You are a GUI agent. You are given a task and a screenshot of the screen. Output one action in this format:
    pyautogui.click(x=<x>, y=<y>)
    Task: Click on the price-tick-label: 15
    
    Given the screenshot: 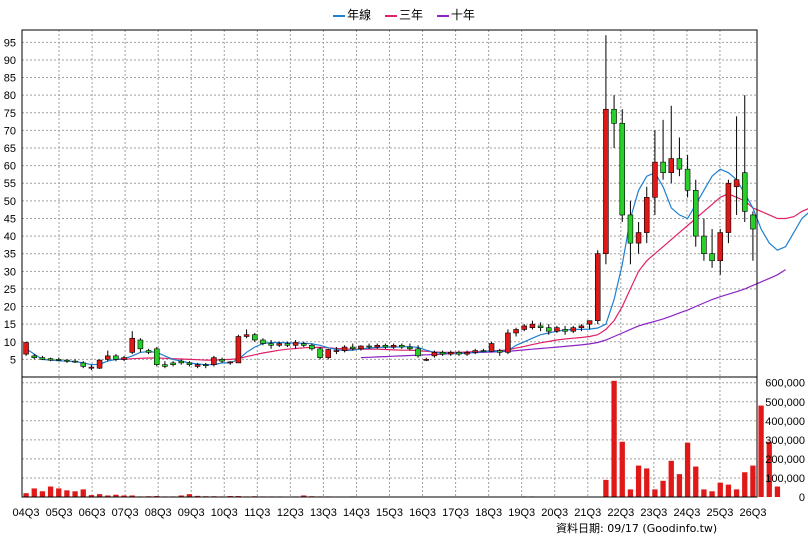 What is the action you would take?
    pyautogui.click(x=10, y=325)
    